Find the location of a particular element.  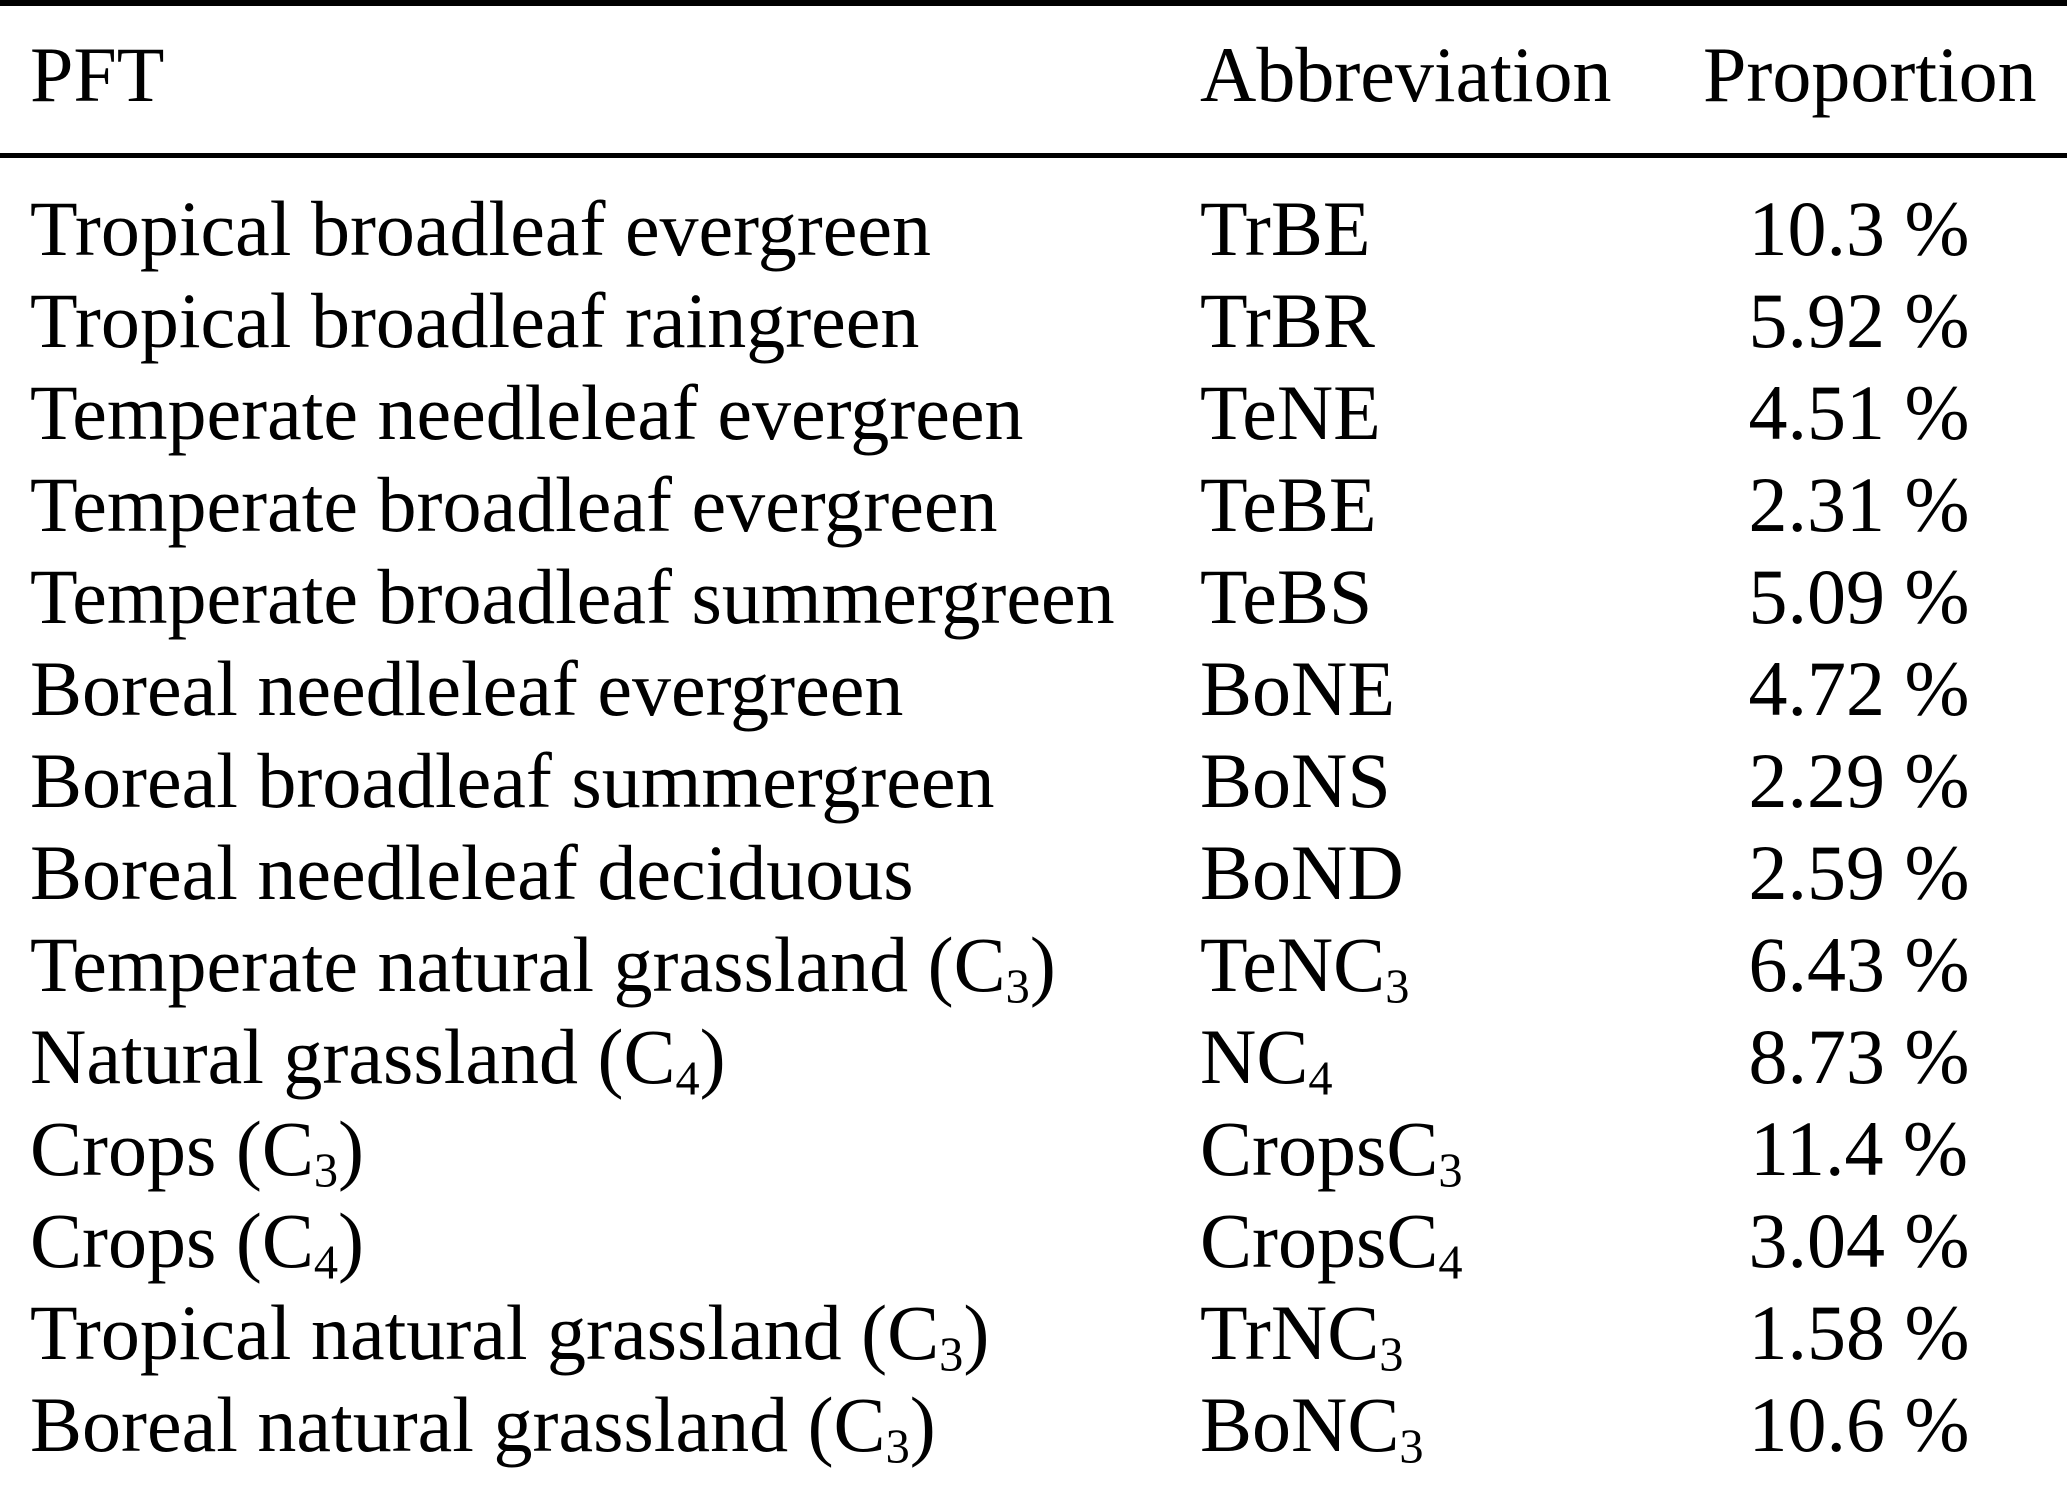

proportion-cell: 4.72 % is located at coordinates (1859, 688).